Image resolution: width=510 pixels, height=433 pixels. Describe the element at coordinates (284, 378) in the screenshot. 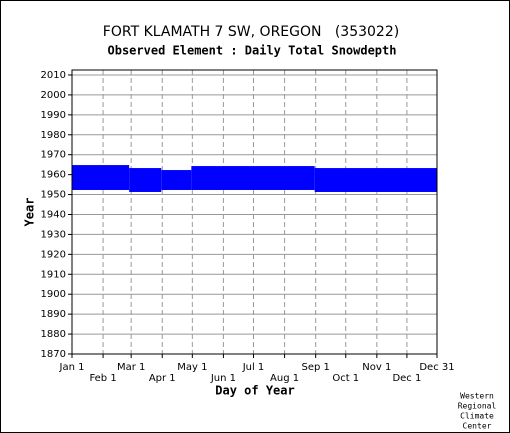

I see `x-tick-label: Aug 1` at that location.